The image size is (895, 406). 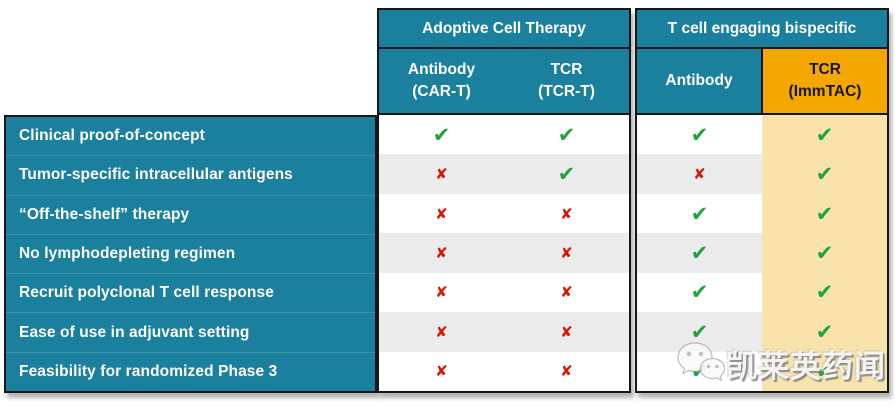 What do you see at coordinates (824, 81) in the screenshot?
I see `column-header-tcr-immtac: TCR (ImmTAC)` at bounding box center [824, 81].